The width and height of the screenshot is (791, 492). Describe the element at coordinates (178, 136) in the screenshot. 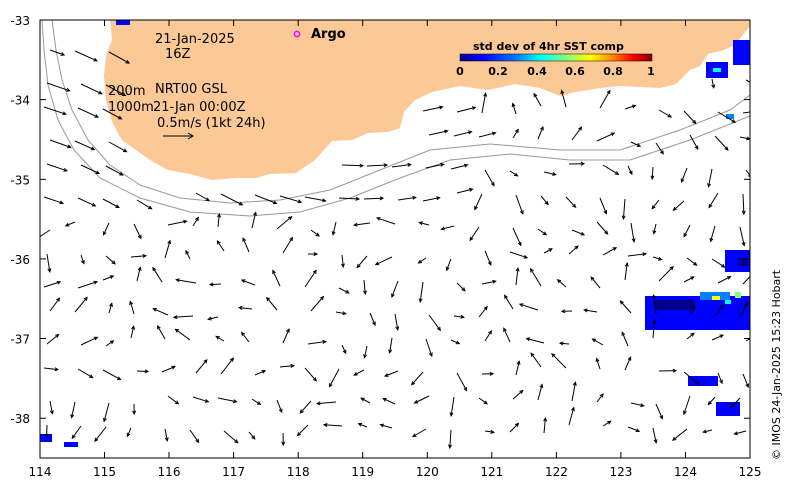

I see `scale-arrow` at that location.